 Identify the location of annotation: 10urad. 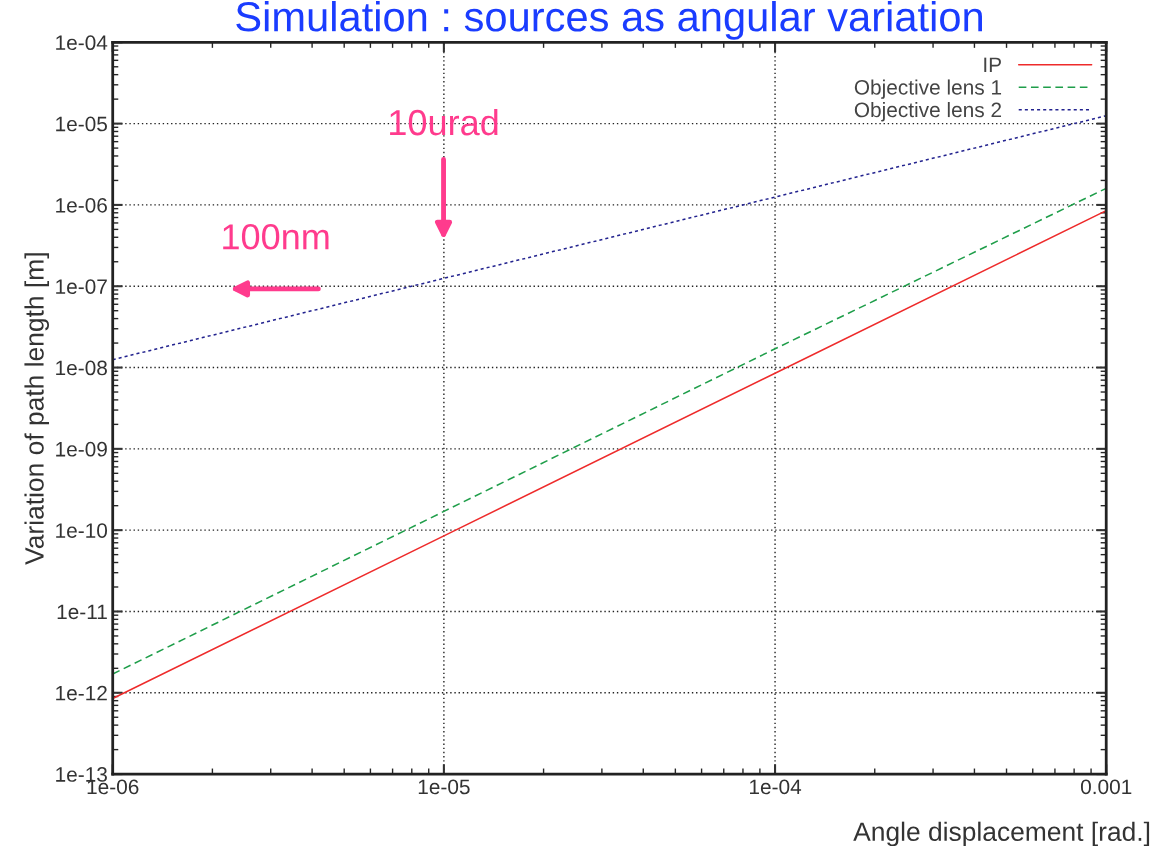
(444, 122).